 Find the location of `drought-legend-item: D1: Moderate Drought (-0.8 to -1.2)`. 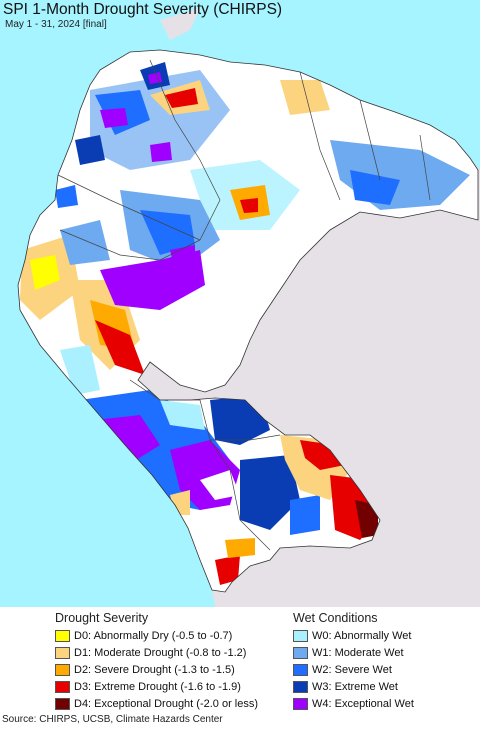

drought-legend-item: D1: Moderate Drought (-0.8 to -1.2) is located at coordinates (150, 652).